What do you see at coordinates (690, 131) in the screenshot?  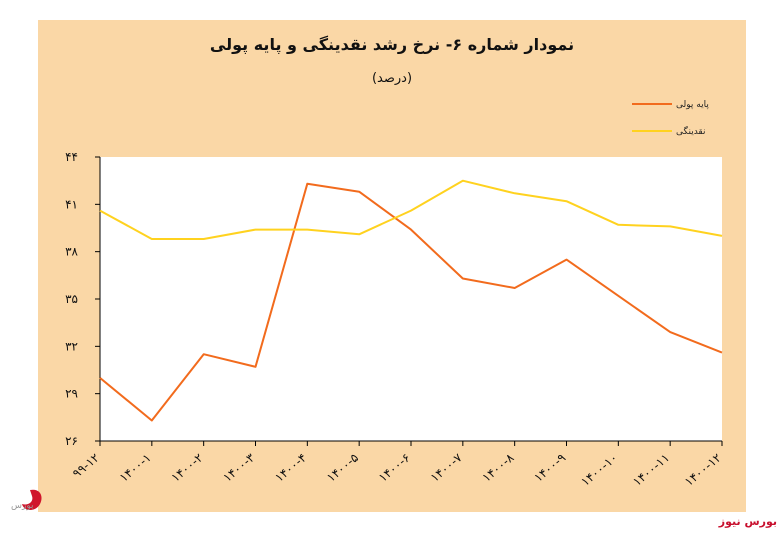 I see `legend-label-2: نقدینگی` at bounding box center [690, 131].